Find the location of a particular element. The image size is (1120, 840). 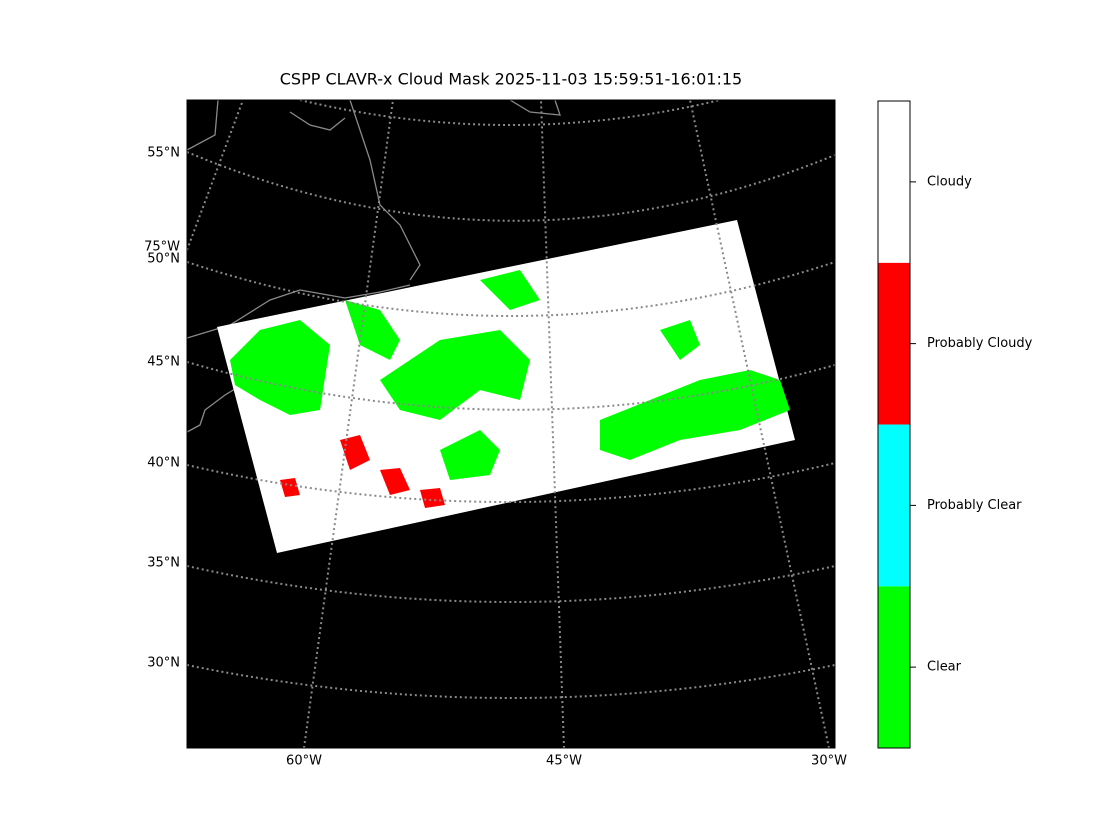

latitude-label: 50°N is located at coordinates (163, 259).